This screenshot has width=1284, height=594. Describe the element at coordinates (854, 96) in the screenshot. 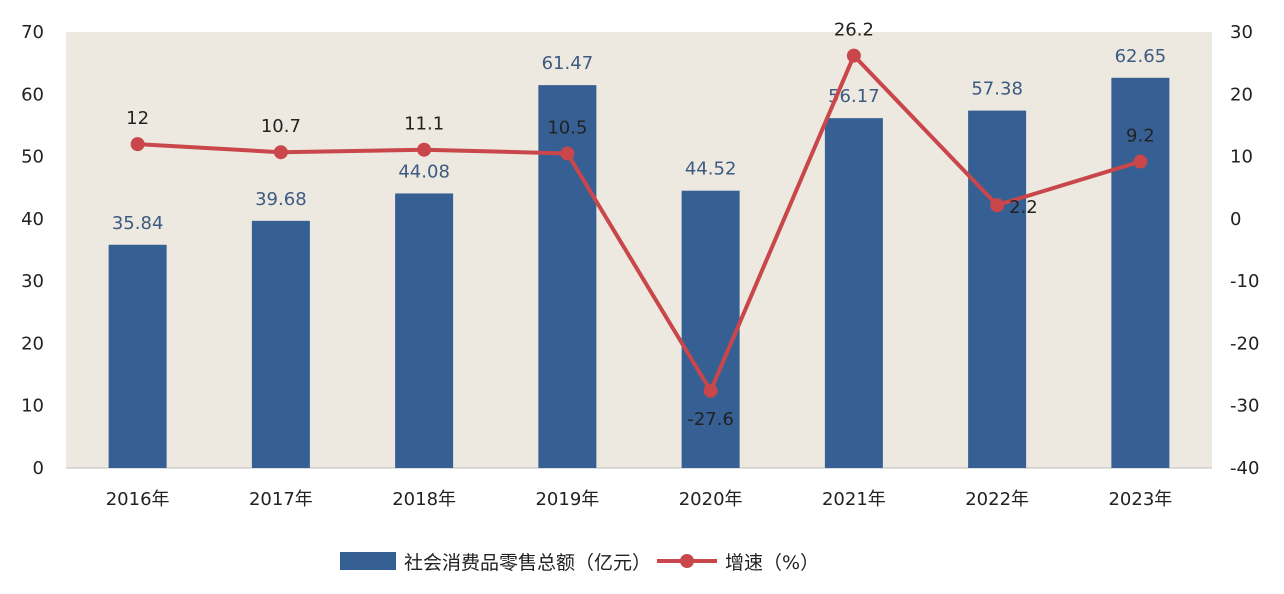

I see `bar-data-label: 56.17` at that location.